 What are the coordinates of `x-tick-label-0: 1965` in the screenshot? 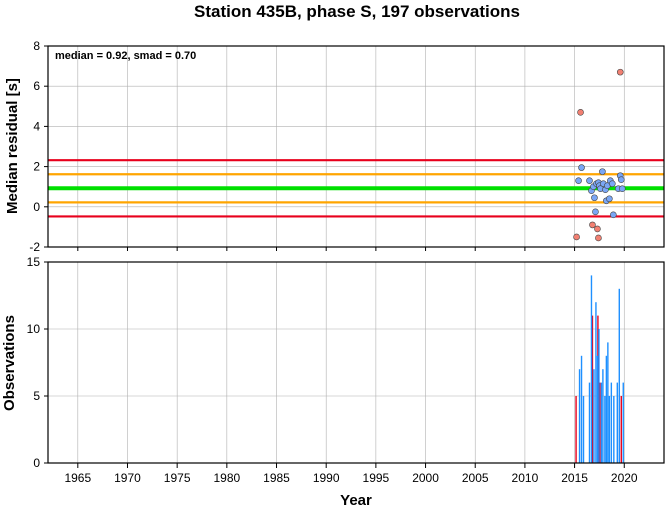 It's located at (77, 478).